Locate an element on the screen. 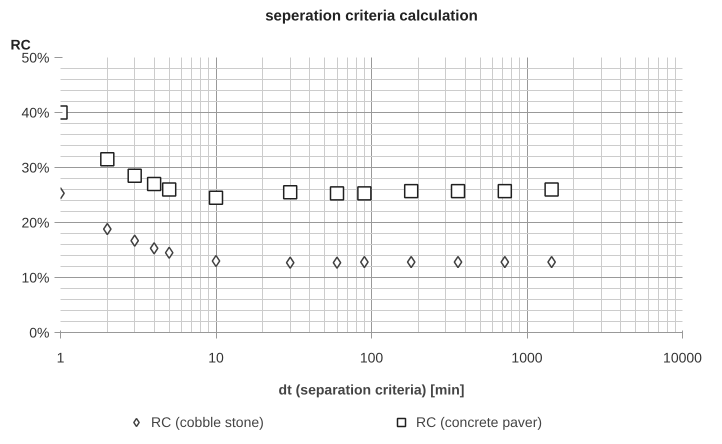 This screenshot has width=722, height=444. y-tick-label: 0% is located at coordinates (39, 332).